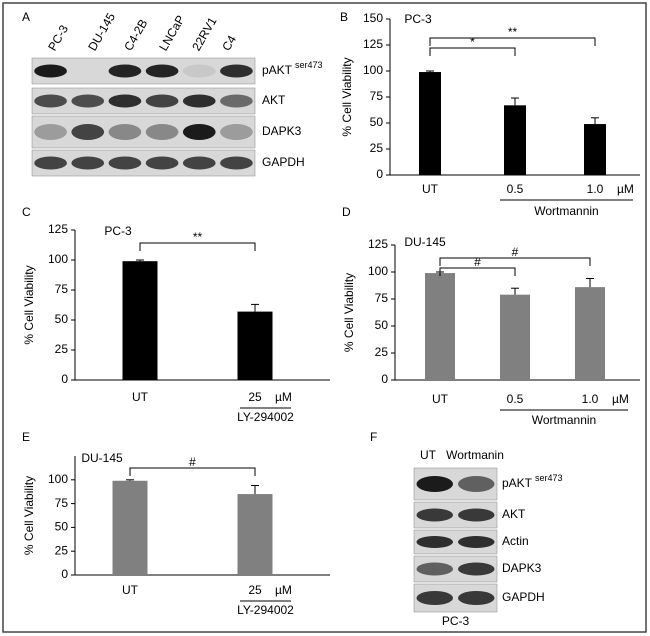 The width and height of the screenshot is (650, 636). I want to click on x-tick-label: UT, so click(430, 189).